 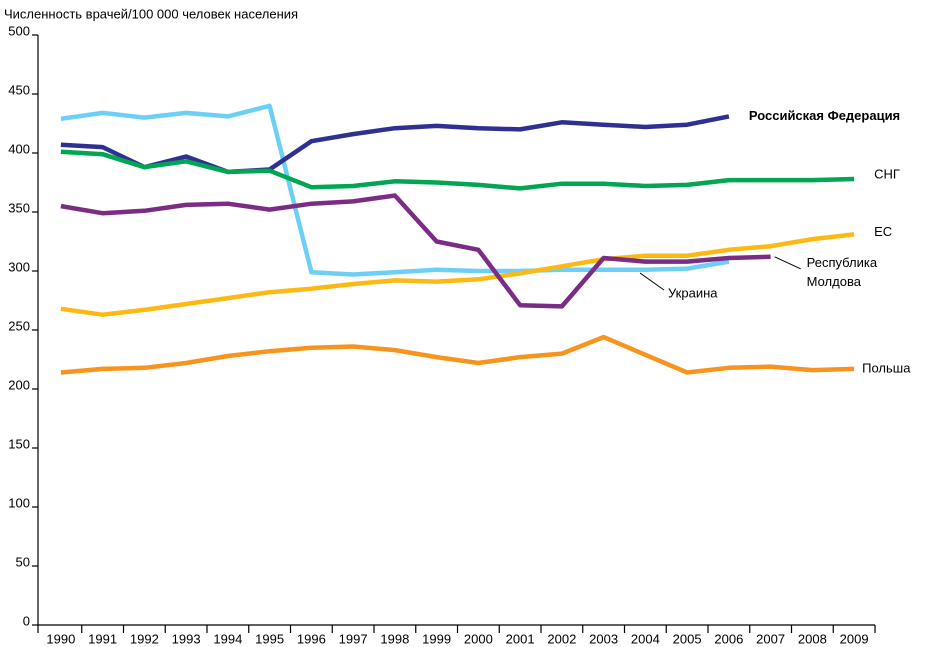 I want to click on y-tick-label: 350, so click(x=19, y=207).